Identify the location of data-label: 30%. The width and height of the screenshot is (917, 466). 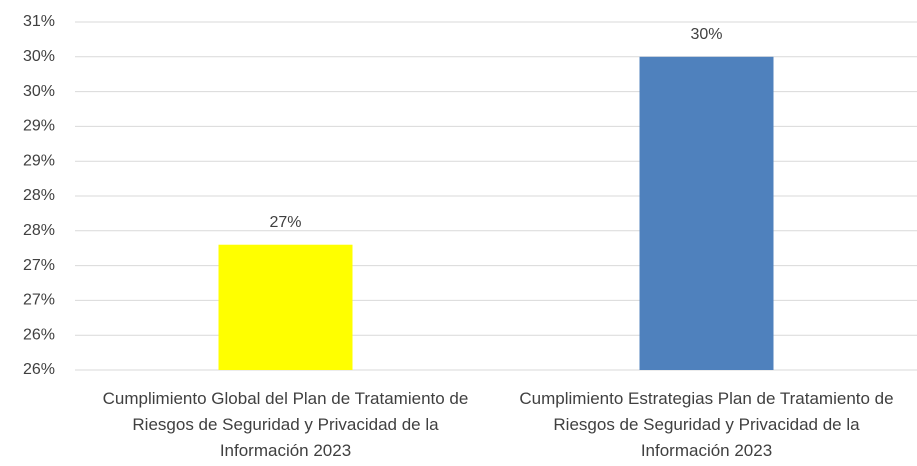
(706, 34).